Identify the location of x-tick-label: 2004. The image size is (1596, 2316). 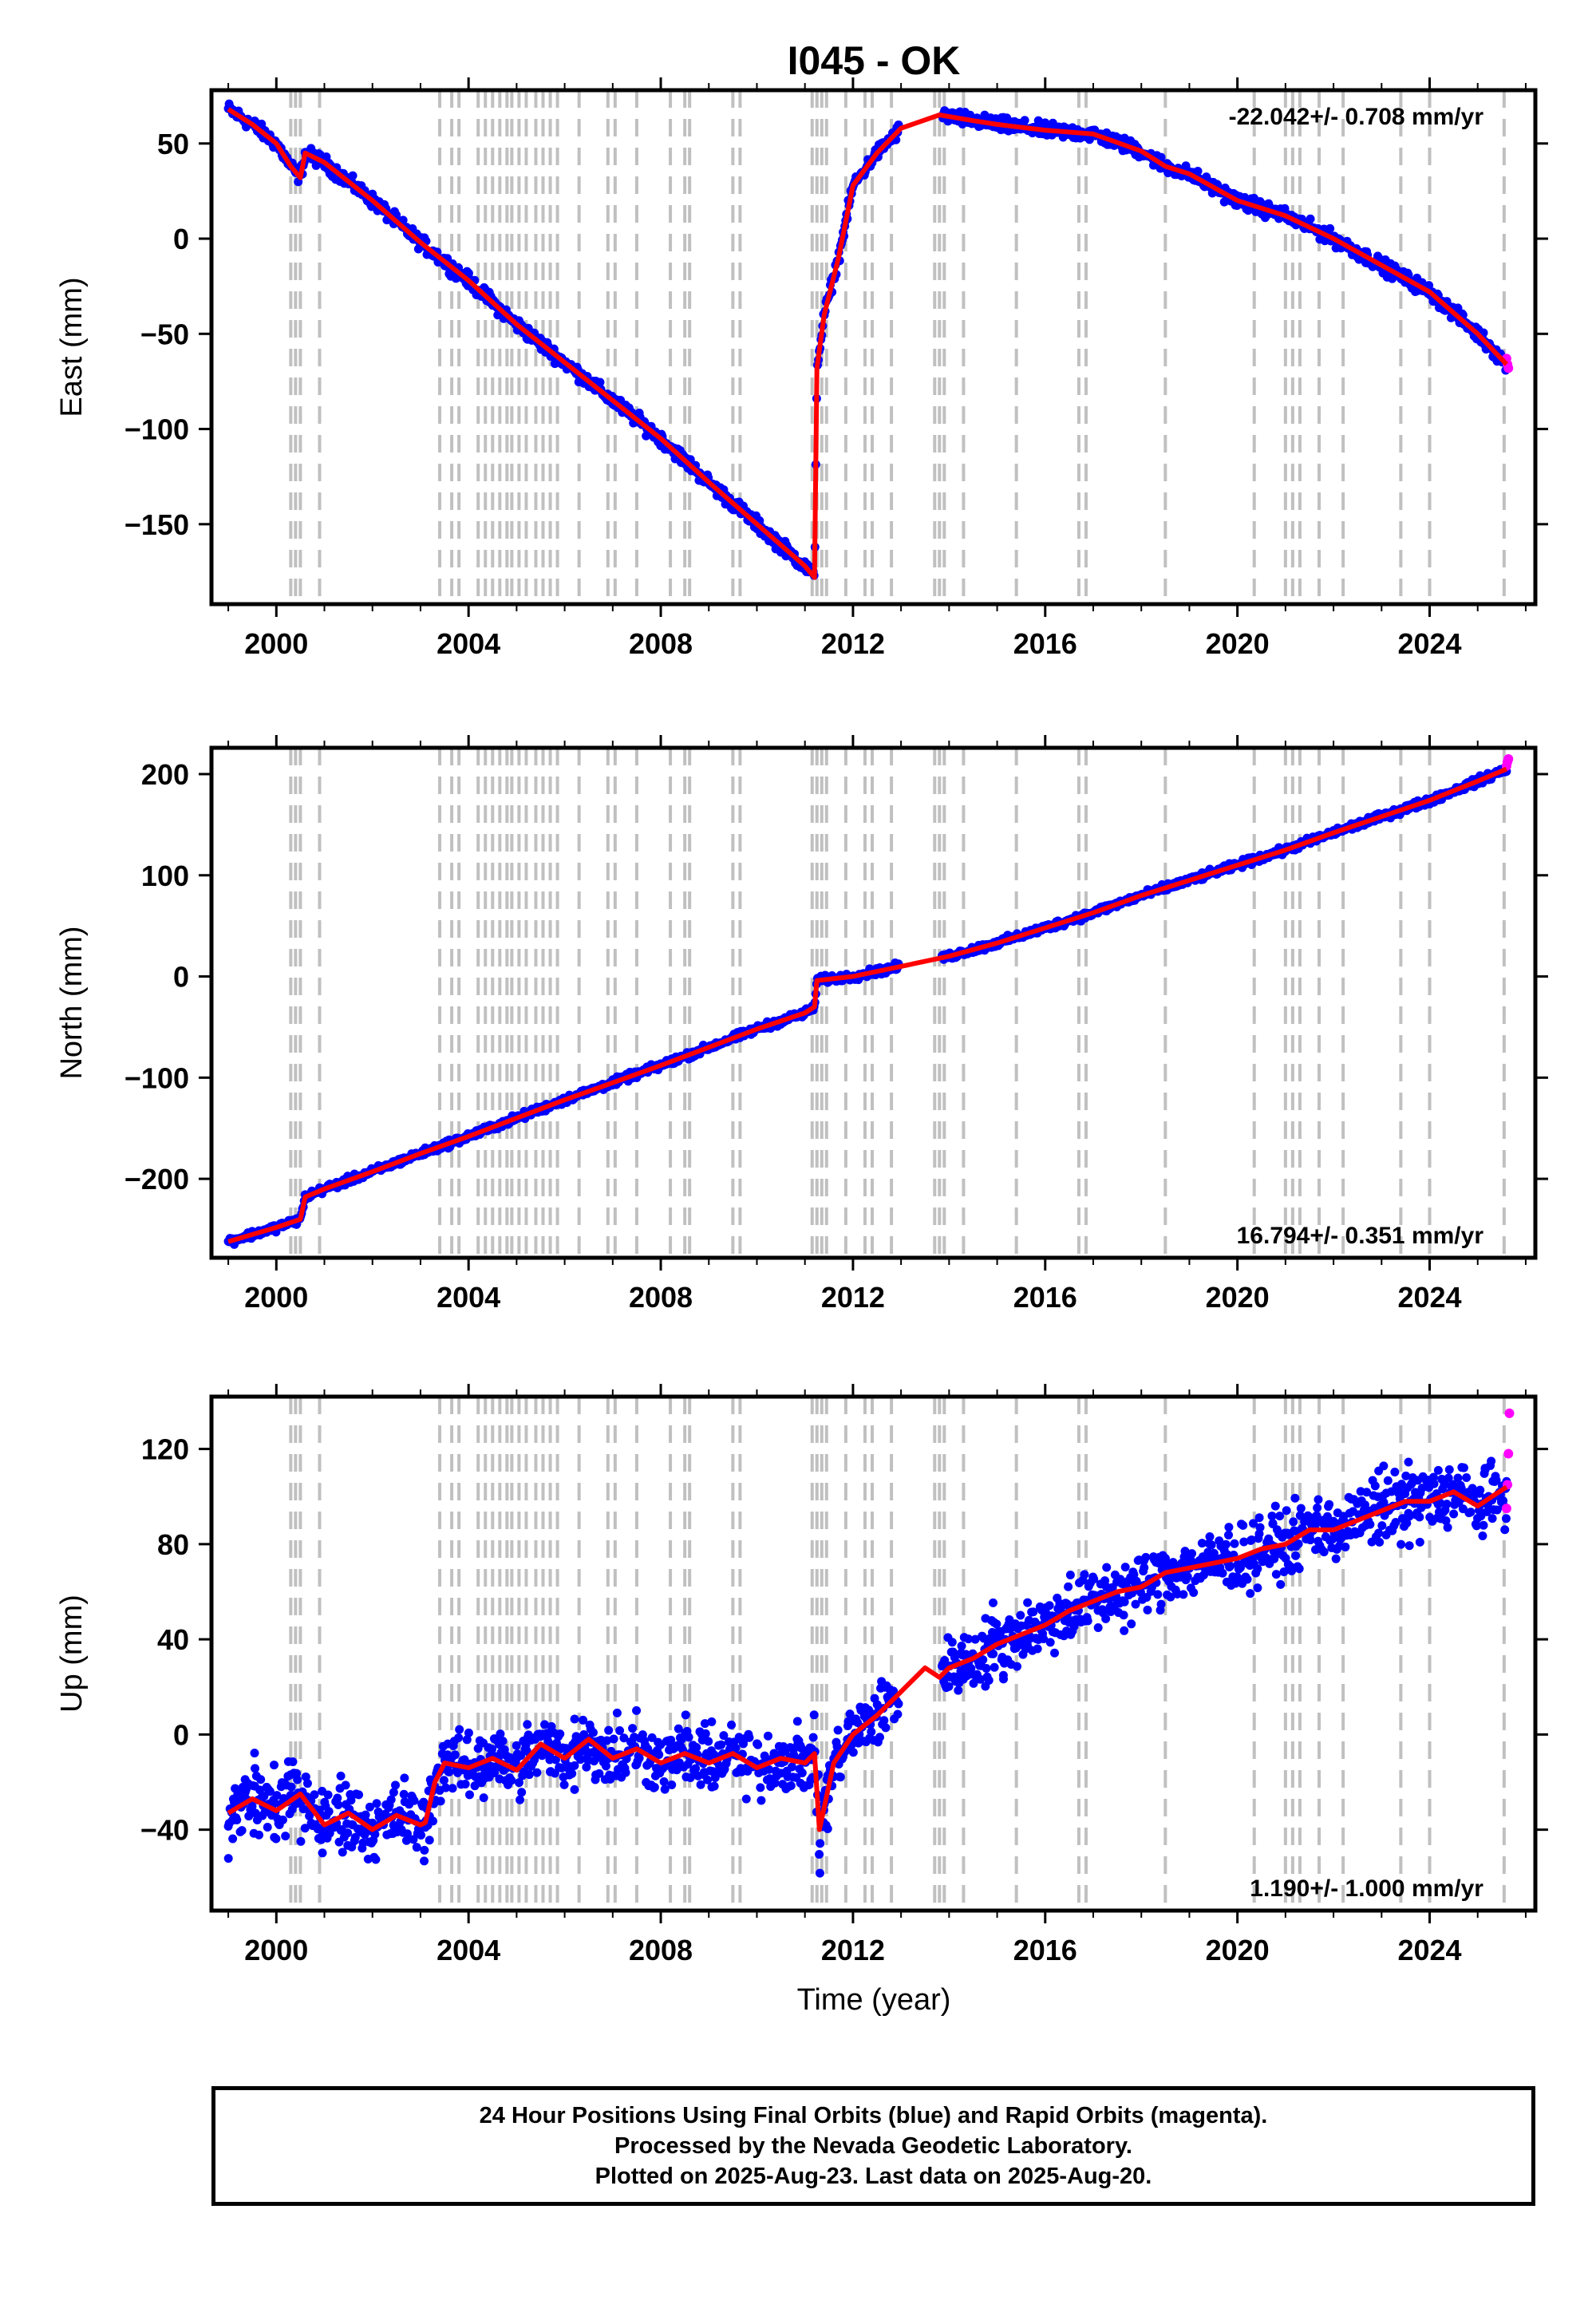
(469, 1297).